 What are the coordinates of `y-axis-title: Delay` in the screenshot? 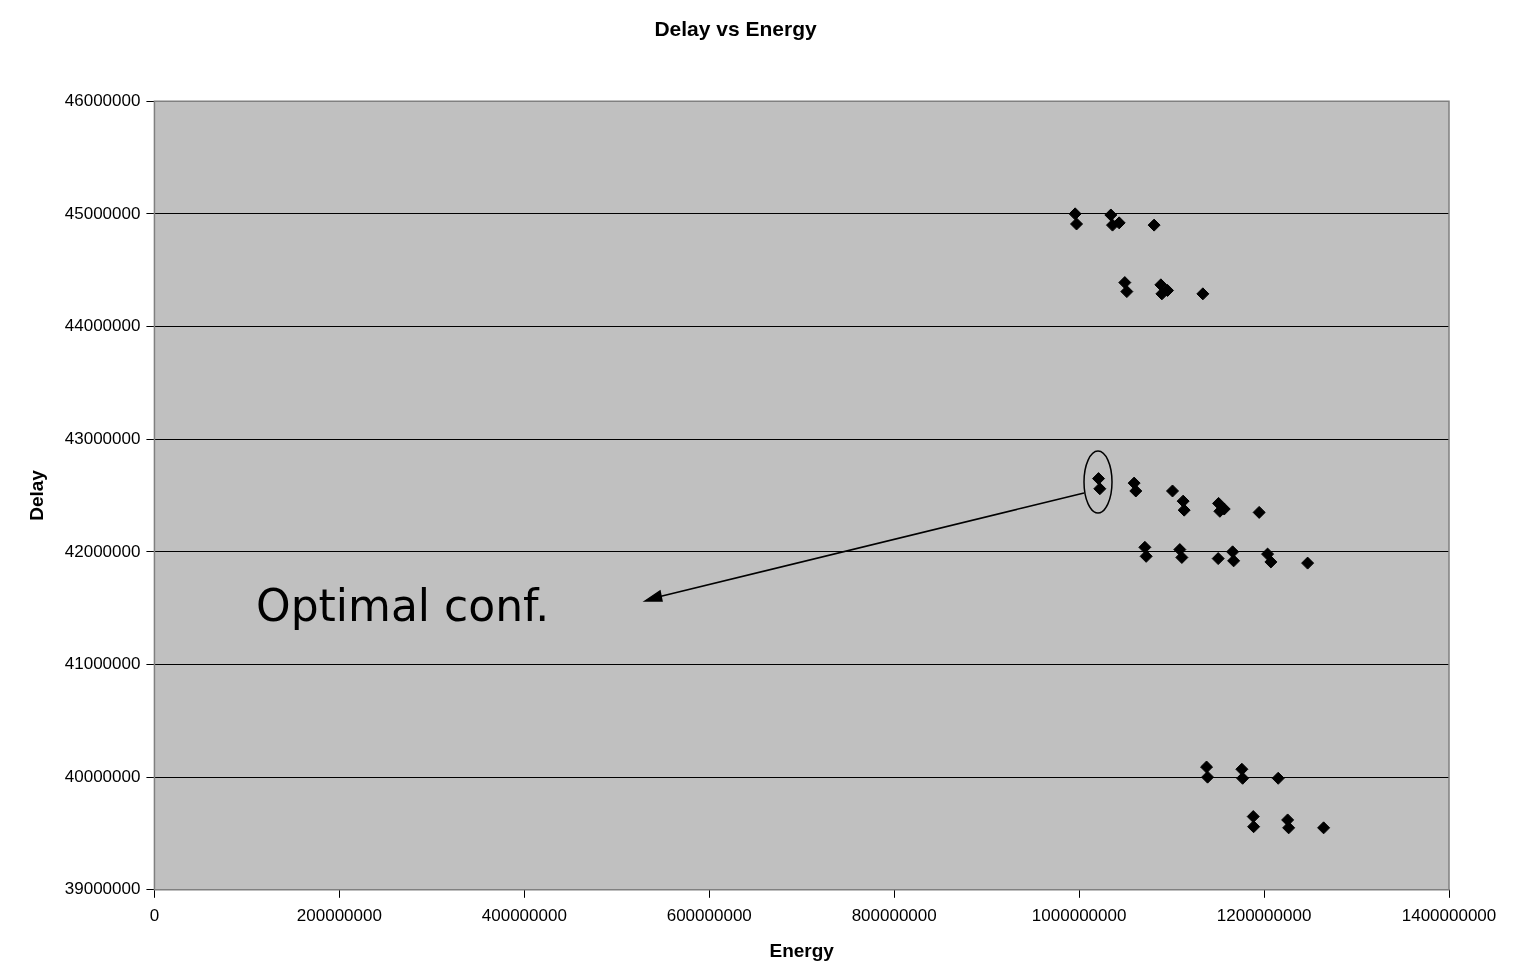 It's located at (36, 495).